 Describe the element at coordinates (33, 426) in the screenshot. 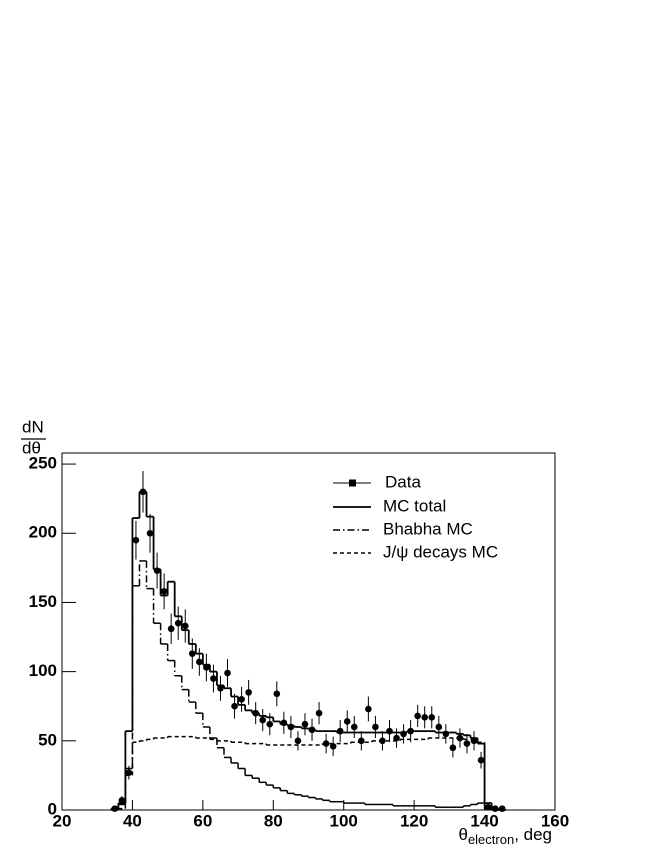

I see `y-label-numerator: dN` at that location.